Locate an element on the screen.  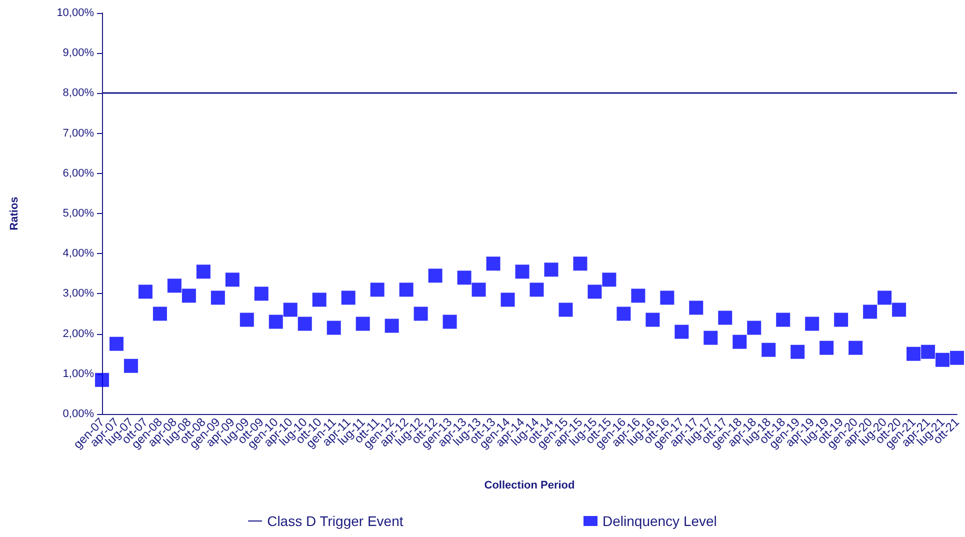
y-tick-label: 5,00% is located at coordinates (78, 214).